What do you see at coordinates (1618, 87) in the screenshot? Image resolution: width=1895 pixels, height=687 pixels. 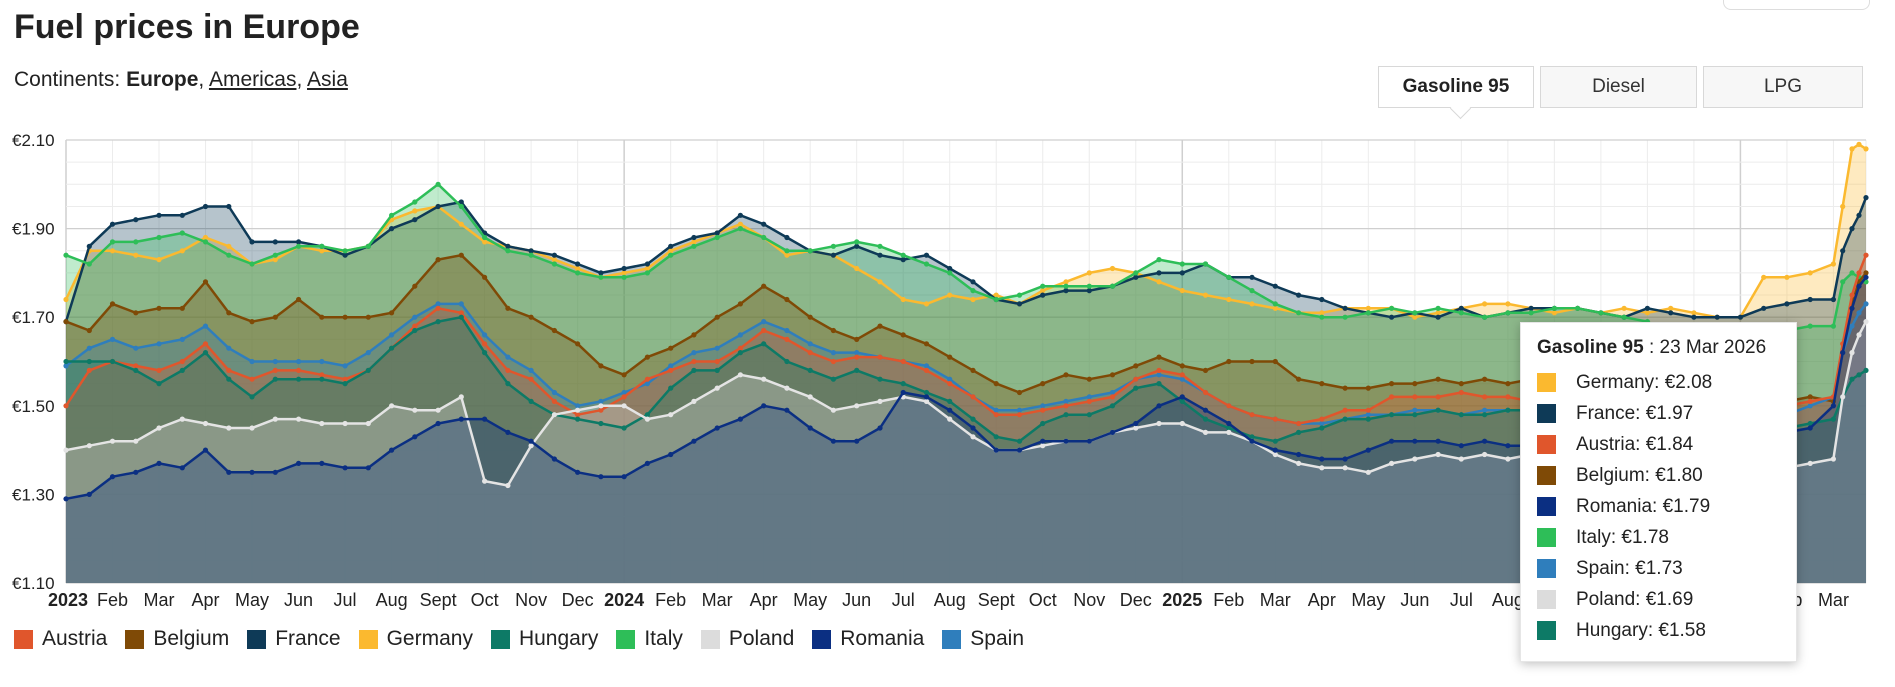 I see `tab-diesel: Diesel` at bounding box center [1618, 87].